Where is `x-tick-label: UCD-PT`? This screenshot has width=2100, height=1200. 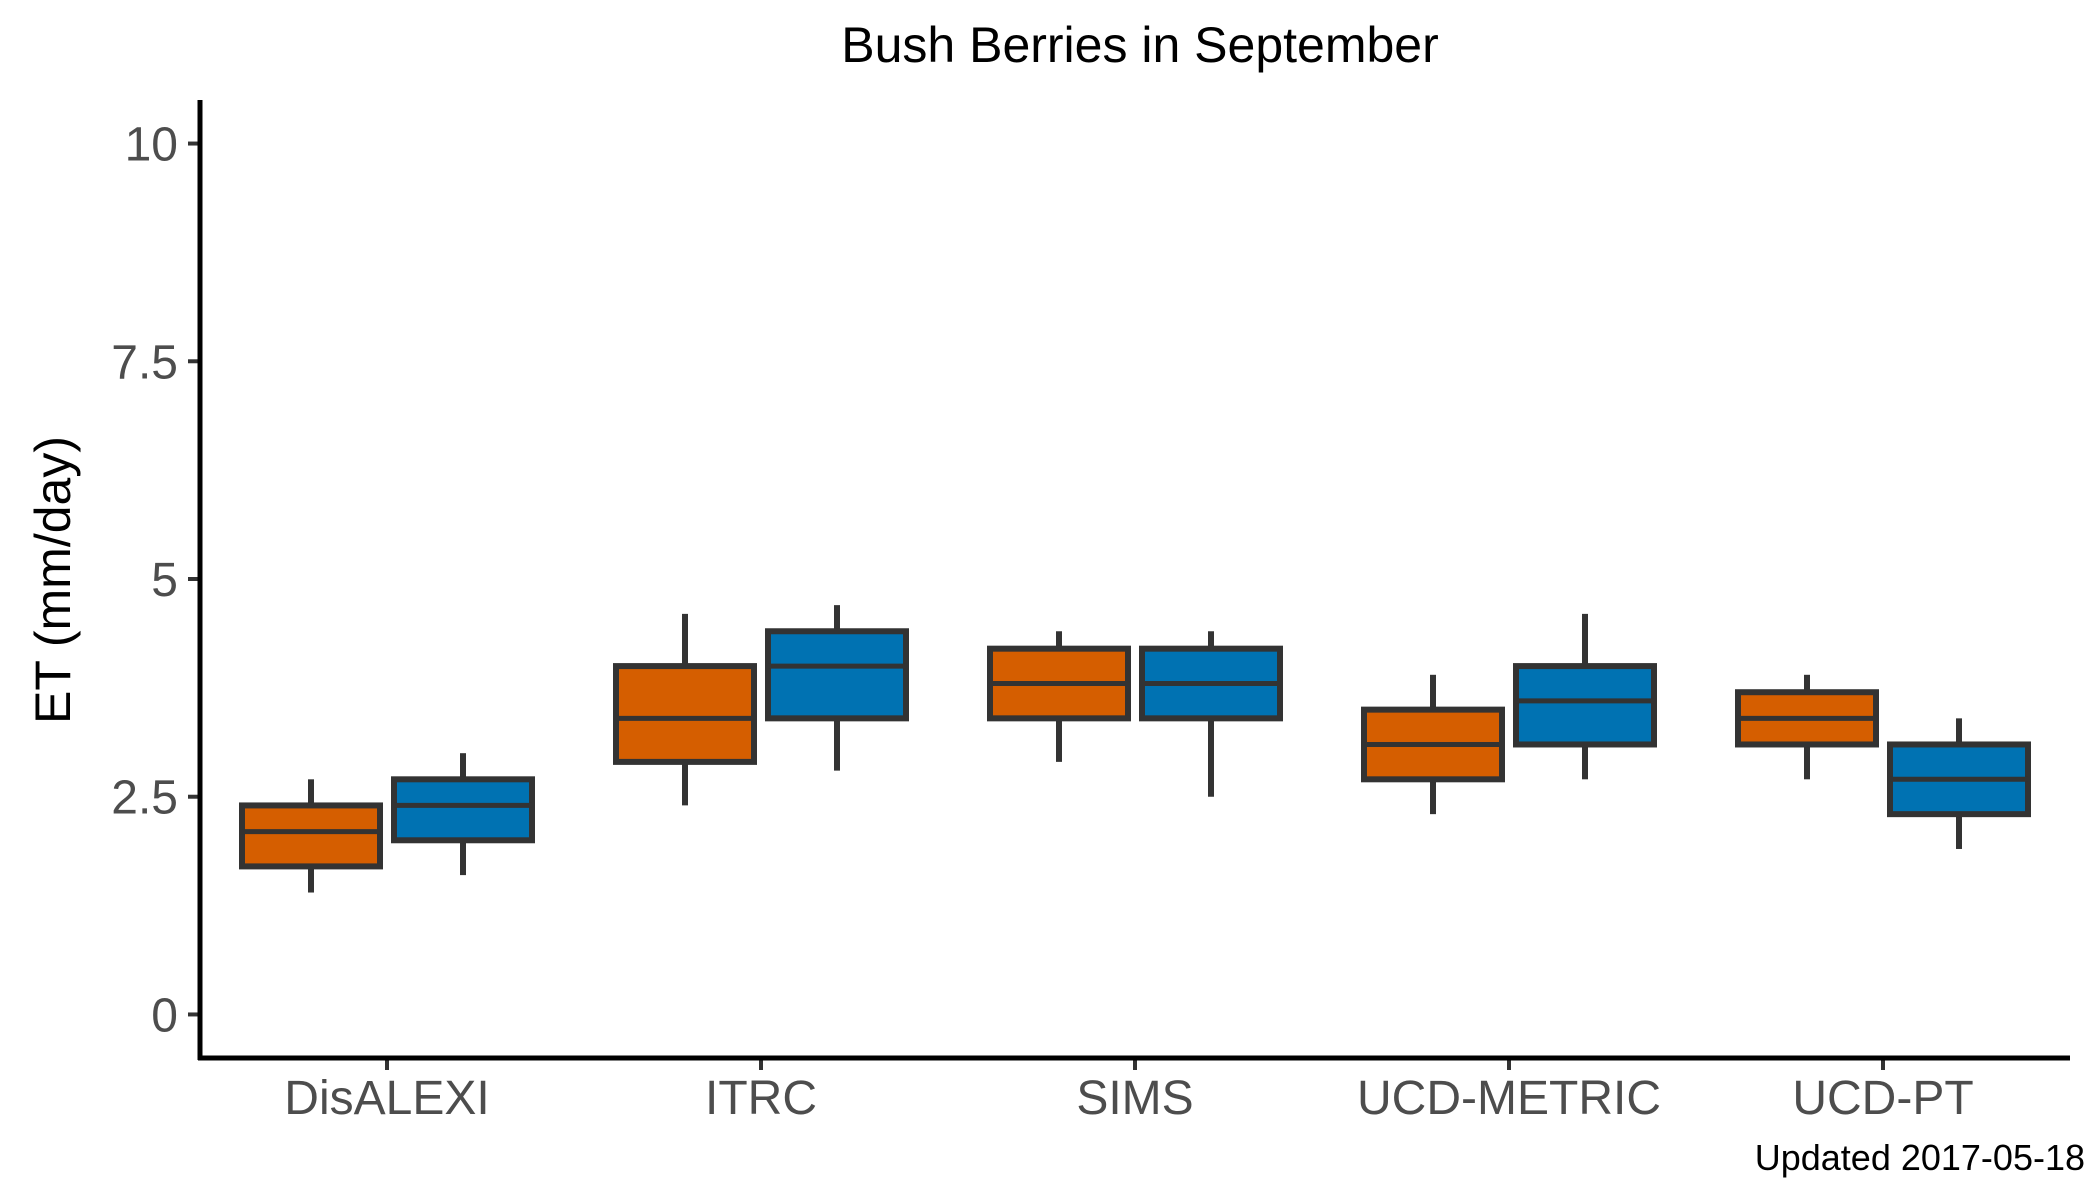 x-tick-label: UCD-PT is located at coordinates (1882, 1098).